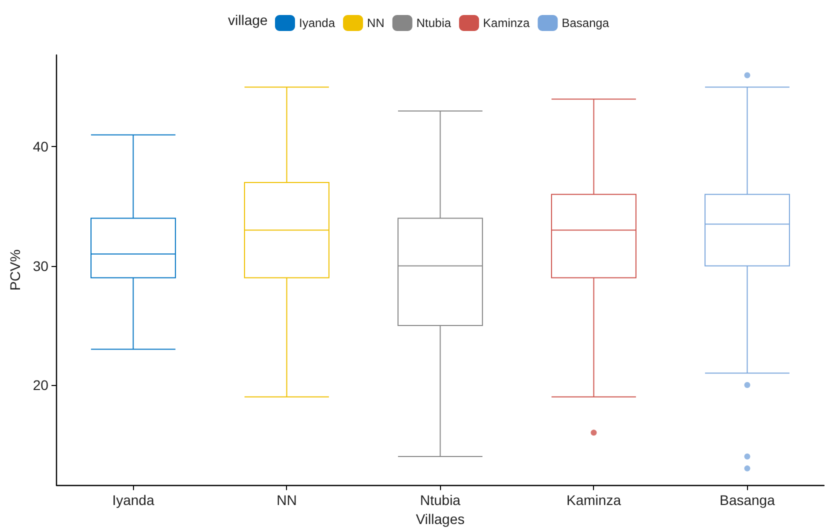  I want to click on legend-label: Iyanda, so click(317, 23).